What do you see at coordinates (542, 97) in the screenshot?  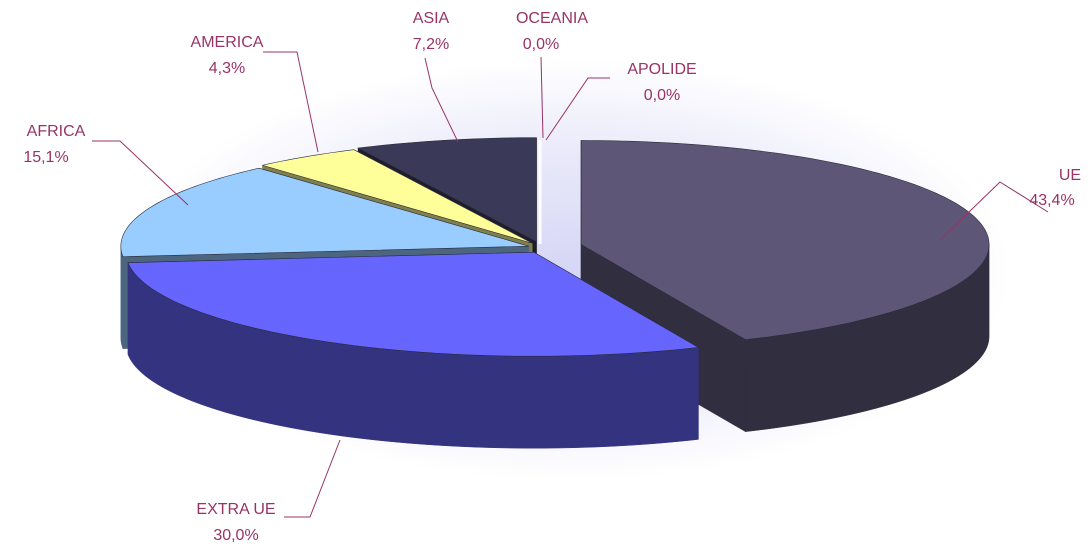 I see `leader-line-oceania` at bounding box center [542, 97].